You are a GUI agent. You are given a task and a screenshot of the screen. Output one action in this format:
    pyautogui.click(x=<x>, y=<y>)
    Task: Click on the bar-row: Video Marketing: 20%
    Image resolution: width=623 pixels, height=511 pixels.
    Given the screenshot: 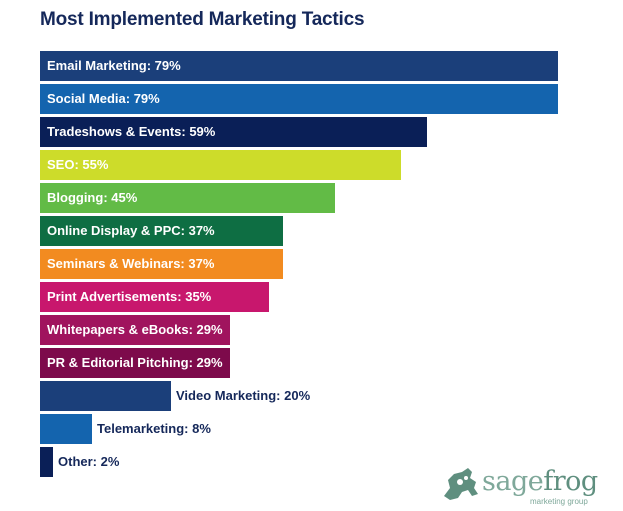 What is the action you would take?
    pyautogui.click(x=320, y=396)
    